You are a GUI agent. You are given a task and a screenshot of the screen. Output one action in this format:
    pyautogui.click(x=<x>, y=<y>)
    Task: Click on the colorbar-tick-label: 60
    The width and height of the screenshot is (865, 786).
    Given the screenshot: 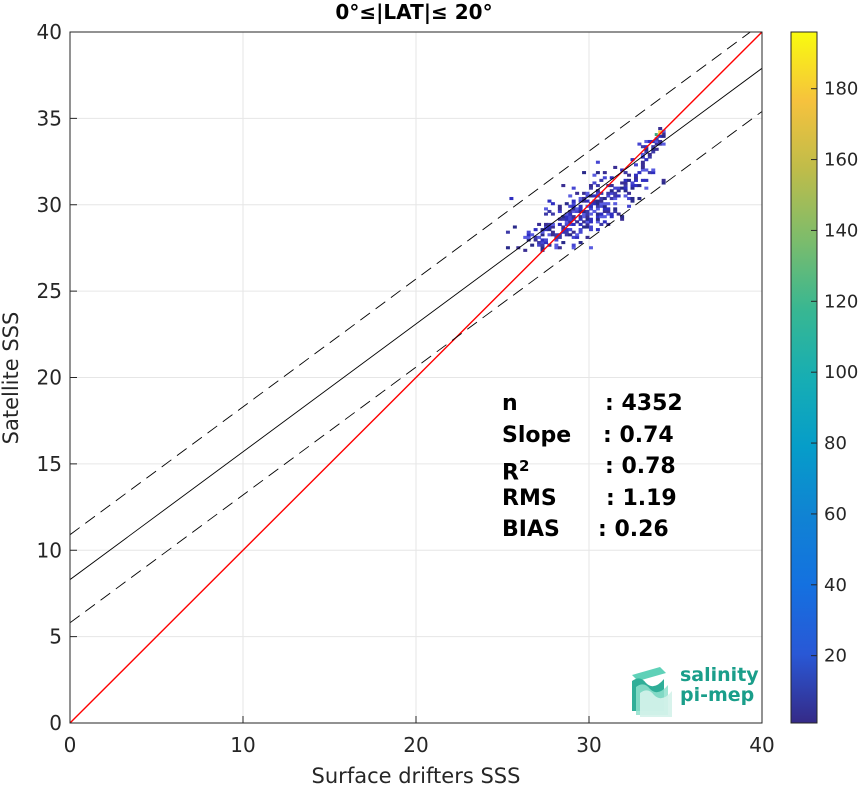 What is the action you would take?
    pyautogui.click(x=835, y=514)
    